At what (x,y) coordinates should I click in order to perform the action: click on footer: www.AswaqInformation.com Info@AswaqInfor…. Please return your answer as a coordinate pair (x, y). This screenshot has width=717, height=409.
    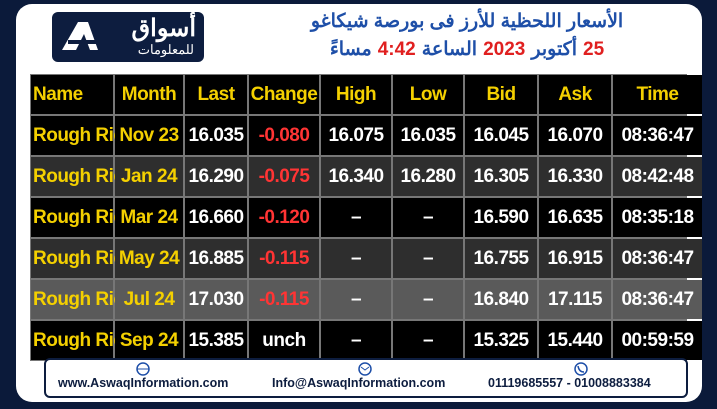
    Looking at the image, I should click on (366, 378).